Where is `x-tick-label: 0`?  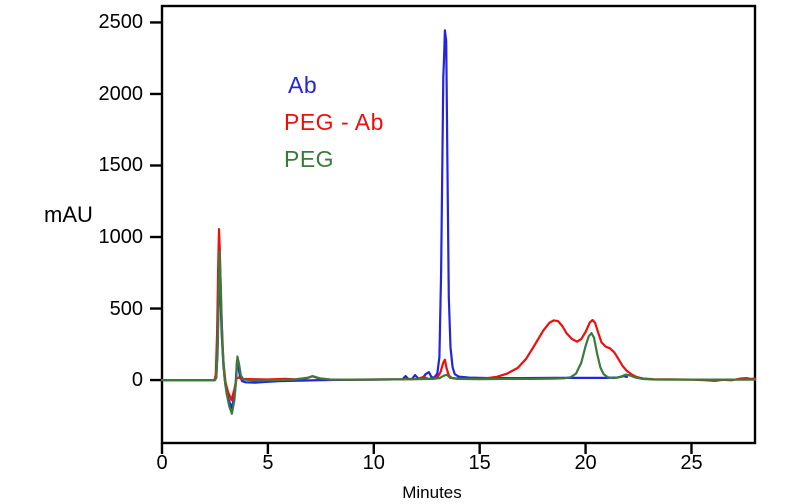 x-tick-label: 0 is located at coordinates (162, 463).